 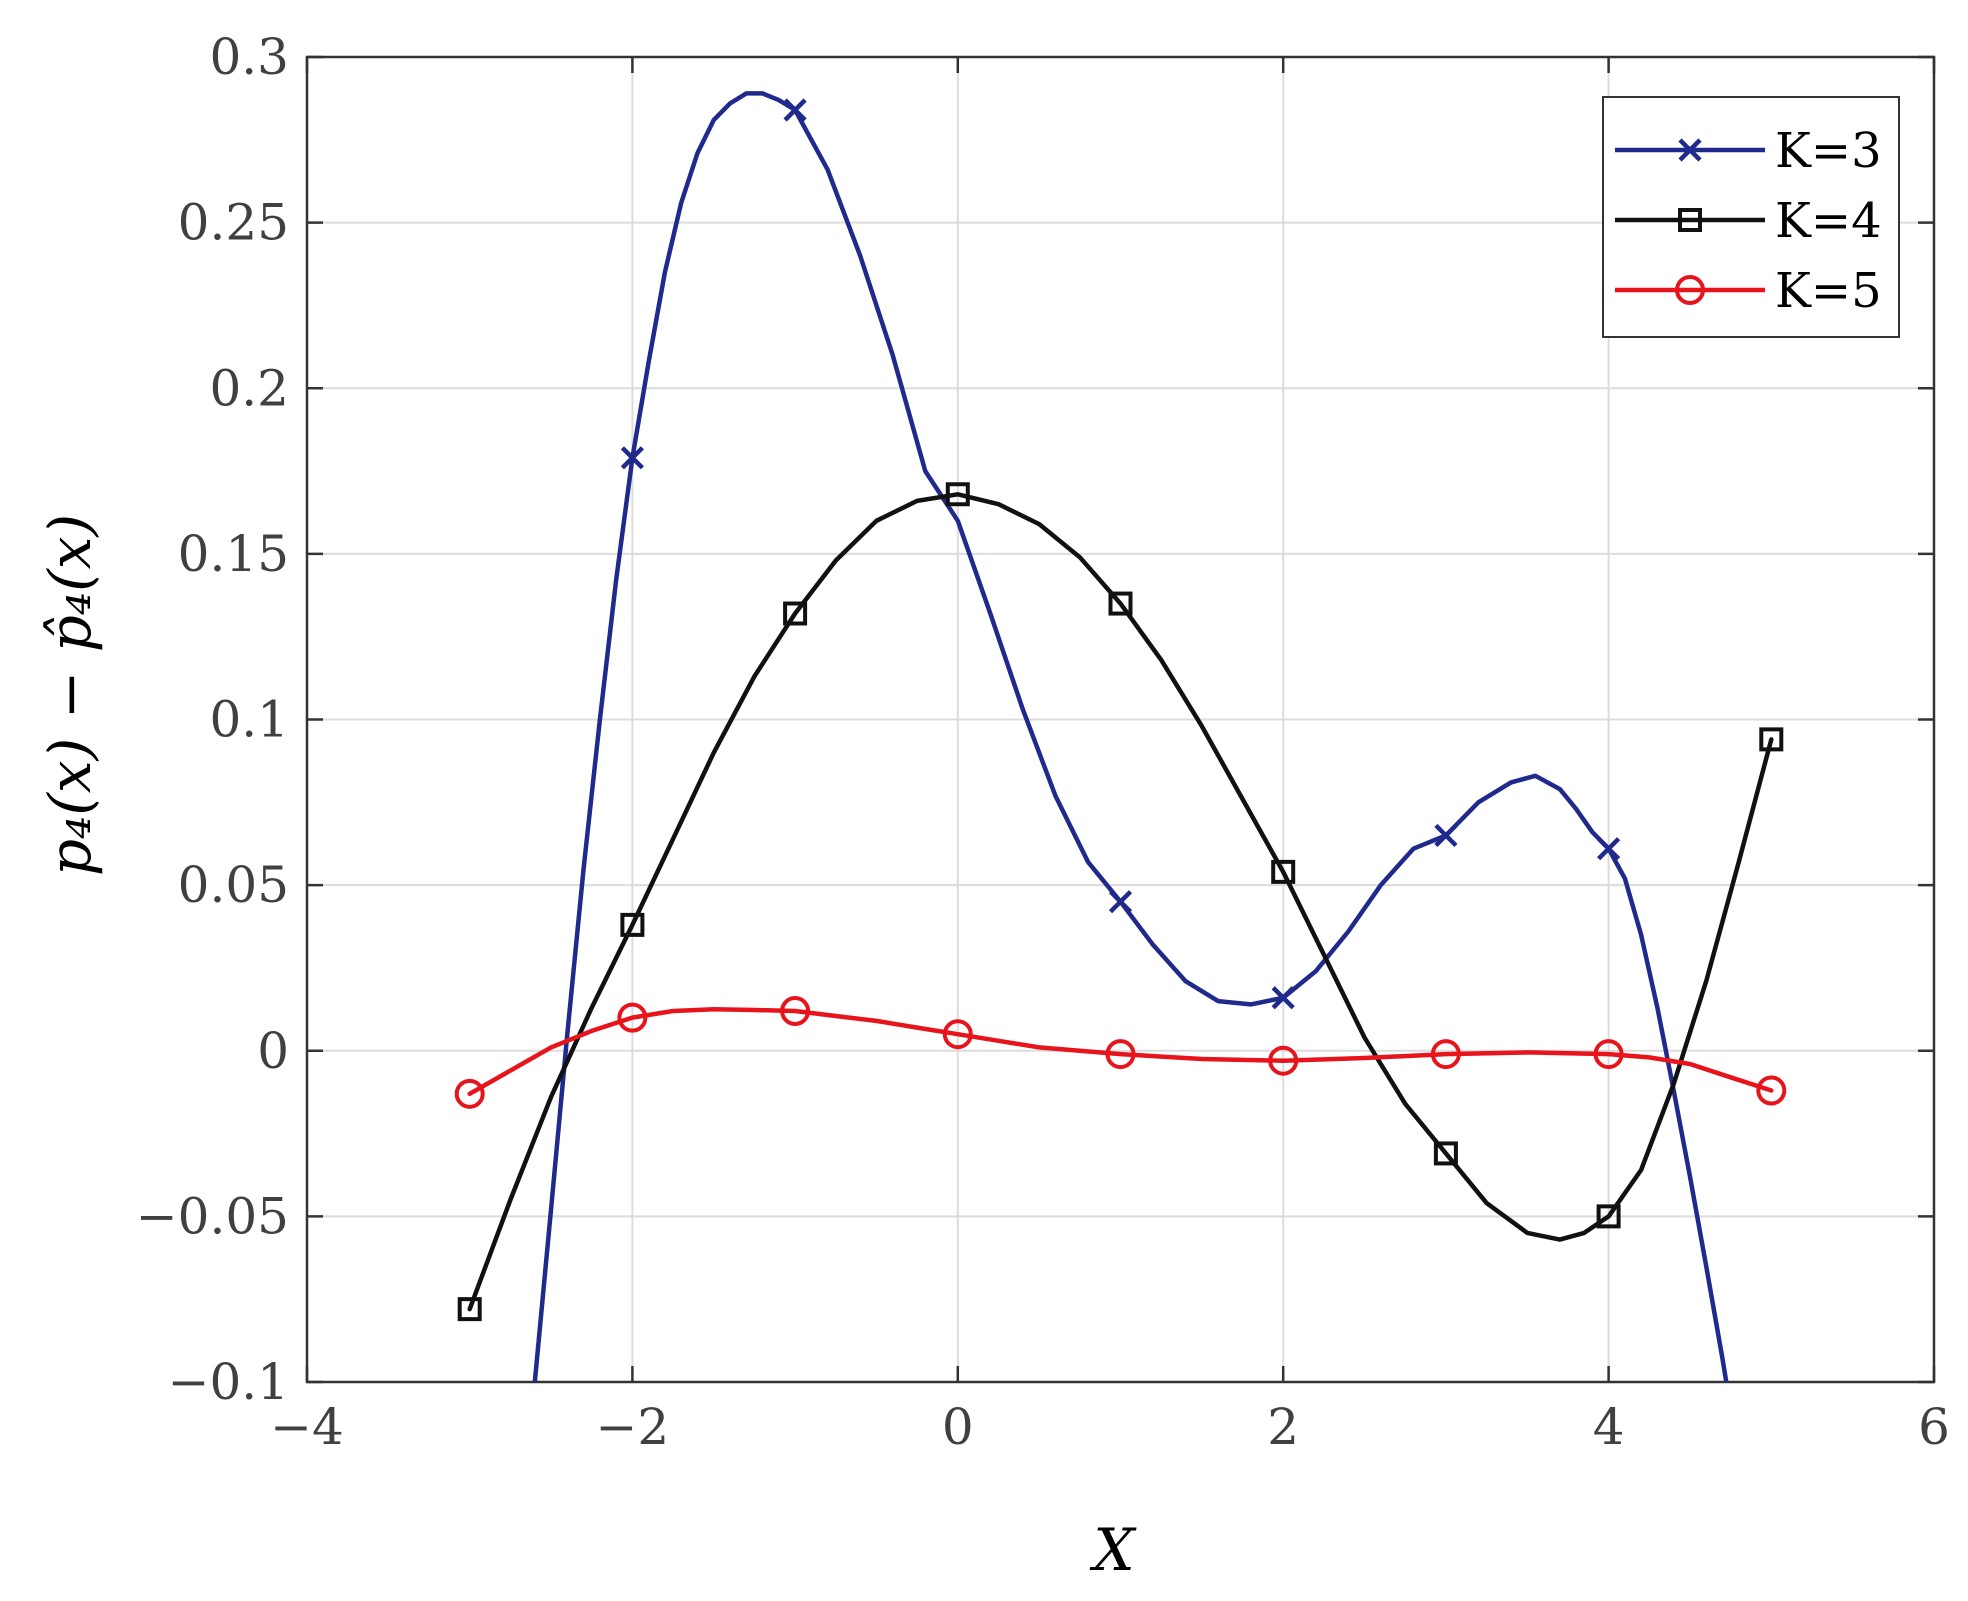 What do you see at coordinates (233, 554) in the screenshot?
I see `y-tick-label: 0.15` at bounding box center [233, 554].